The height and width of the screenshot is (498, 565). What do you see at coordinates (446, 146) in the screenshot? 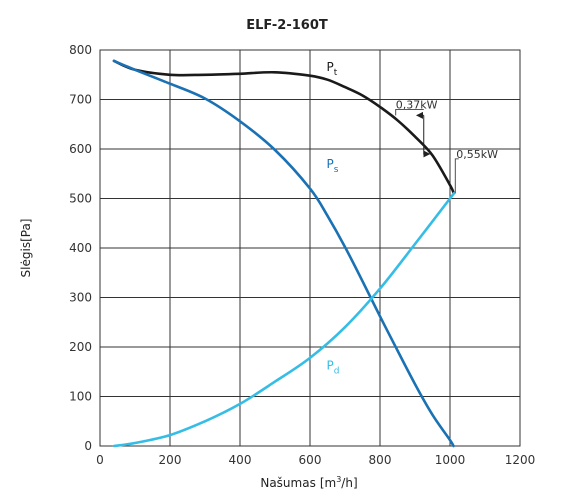
I see `annotation-layer: 0,37kW 0,55kW` at bounding box center [446, 146].